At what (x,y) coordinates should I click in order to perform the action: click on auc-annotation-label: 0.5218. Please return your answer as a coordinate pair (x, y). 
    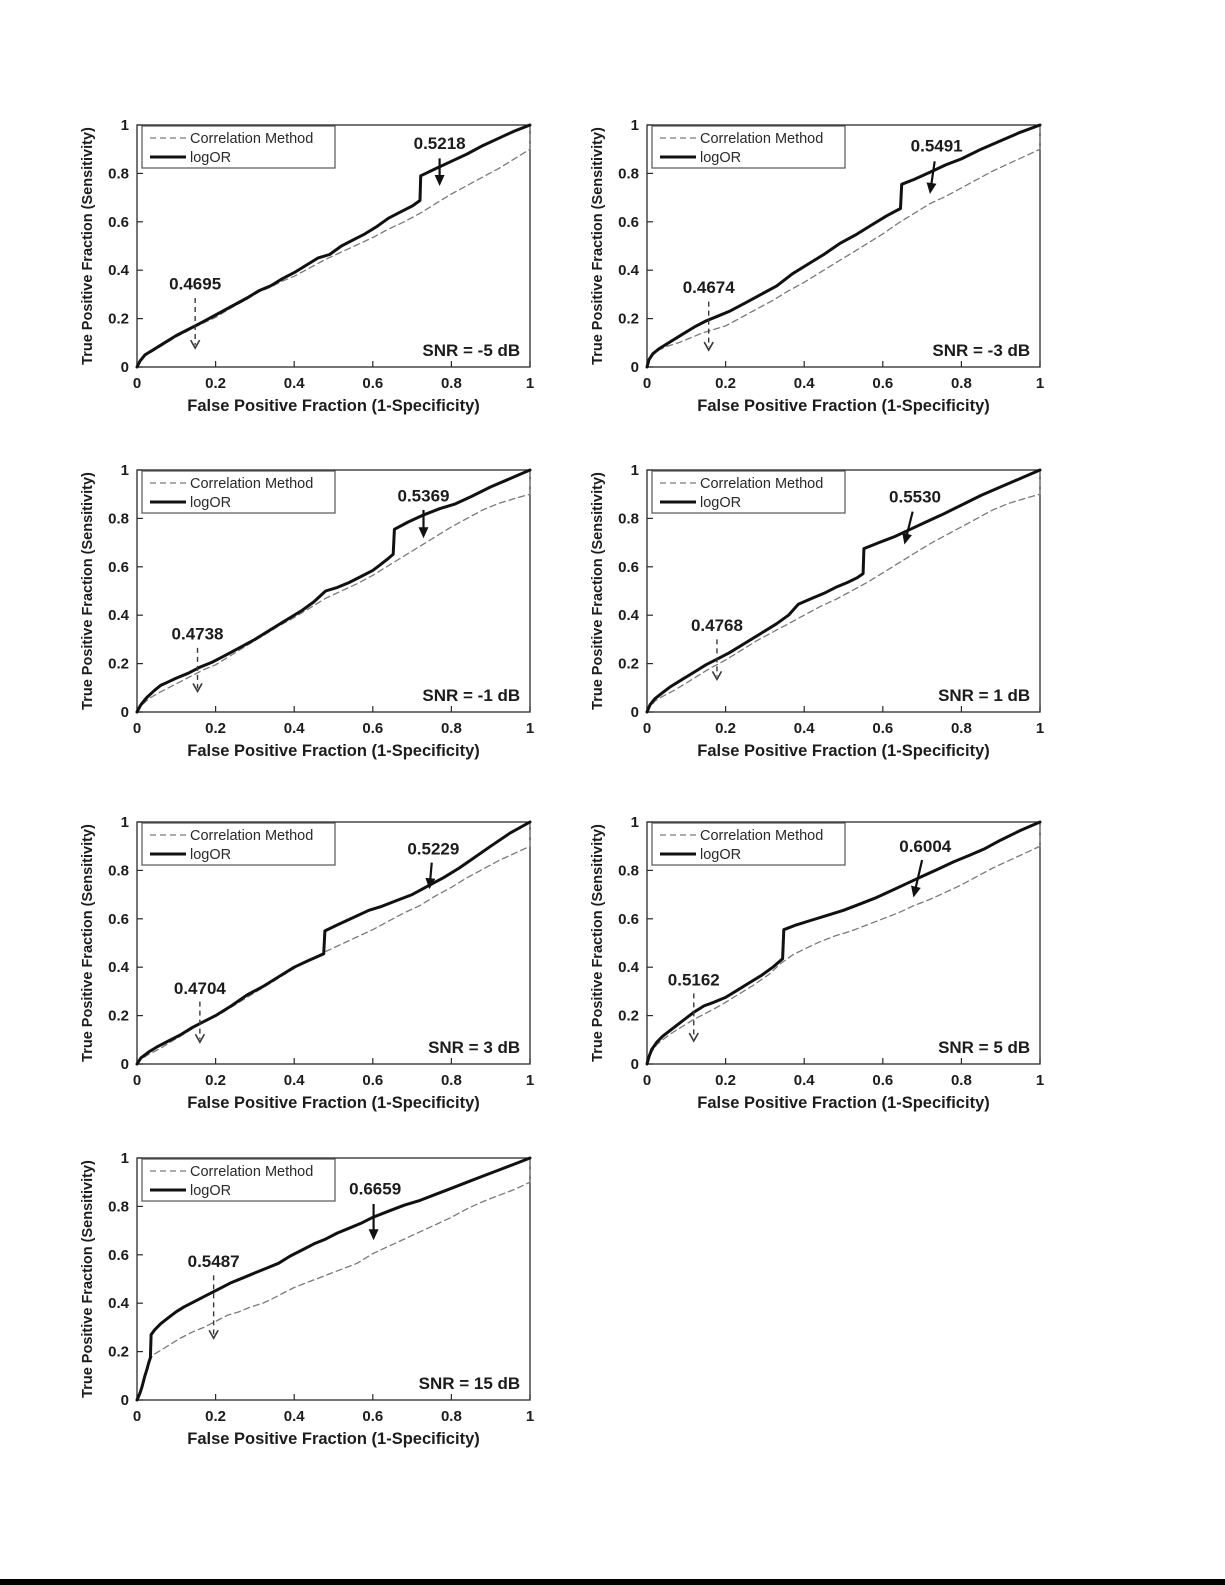
    Looking at the image, I should click on (440, 143).